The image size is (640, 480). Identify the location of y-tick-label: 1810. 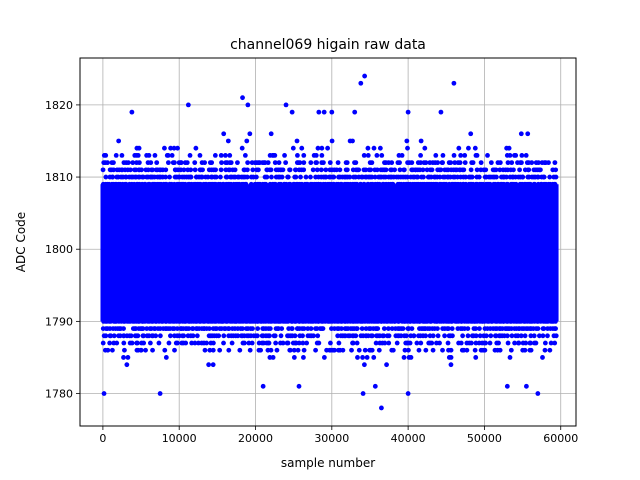
(59, 177).